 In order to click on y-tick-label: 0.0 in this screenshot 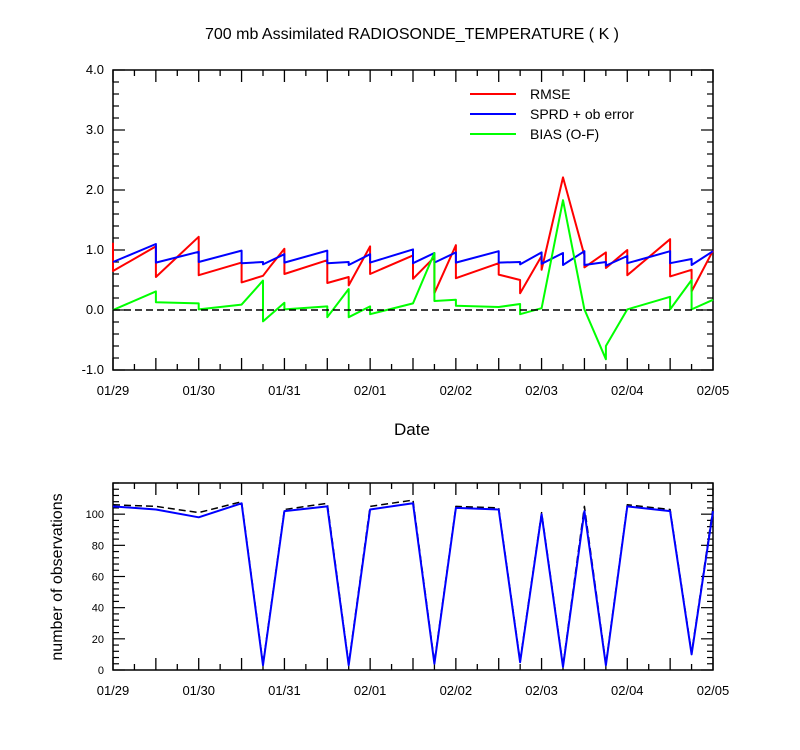, I will do `click(95, 309)`.